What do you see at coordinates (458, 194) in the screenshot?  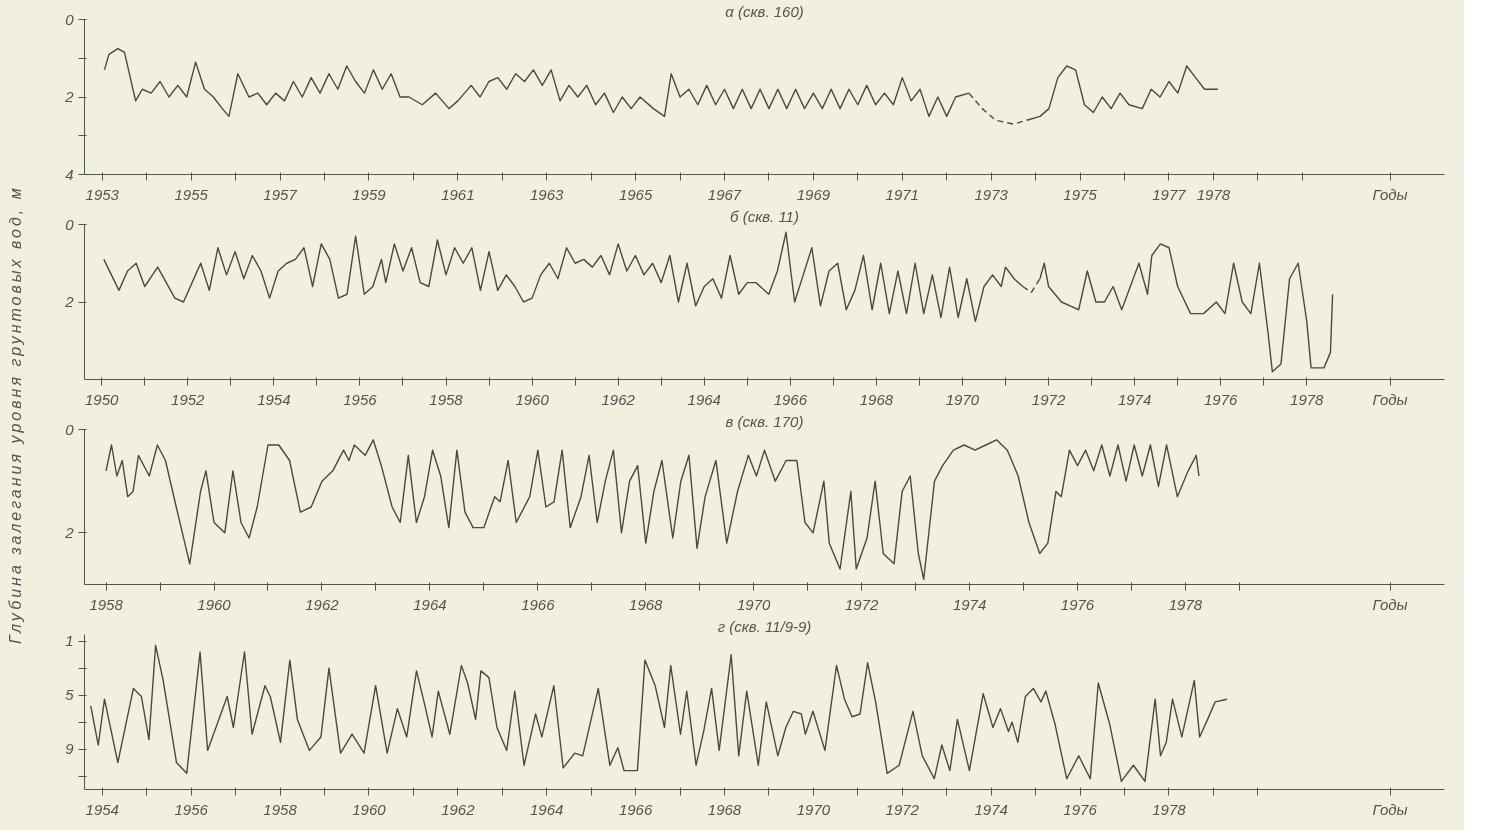 I see `x-tick-label: 1961` at bounding box center [458, 194].